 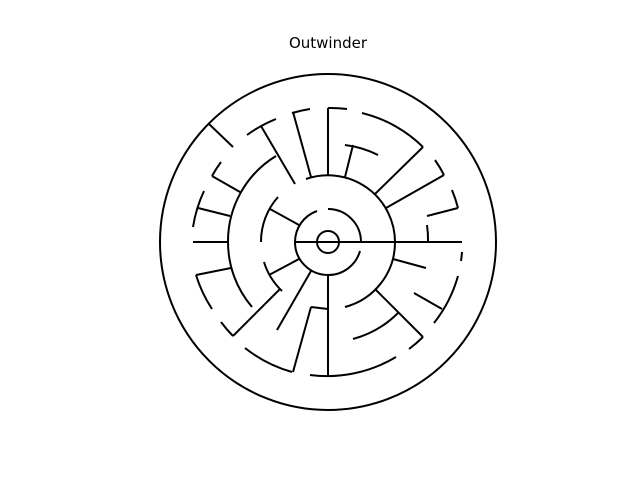 I want to click on maze-title: Outwinder, so click(x=328, y=43).